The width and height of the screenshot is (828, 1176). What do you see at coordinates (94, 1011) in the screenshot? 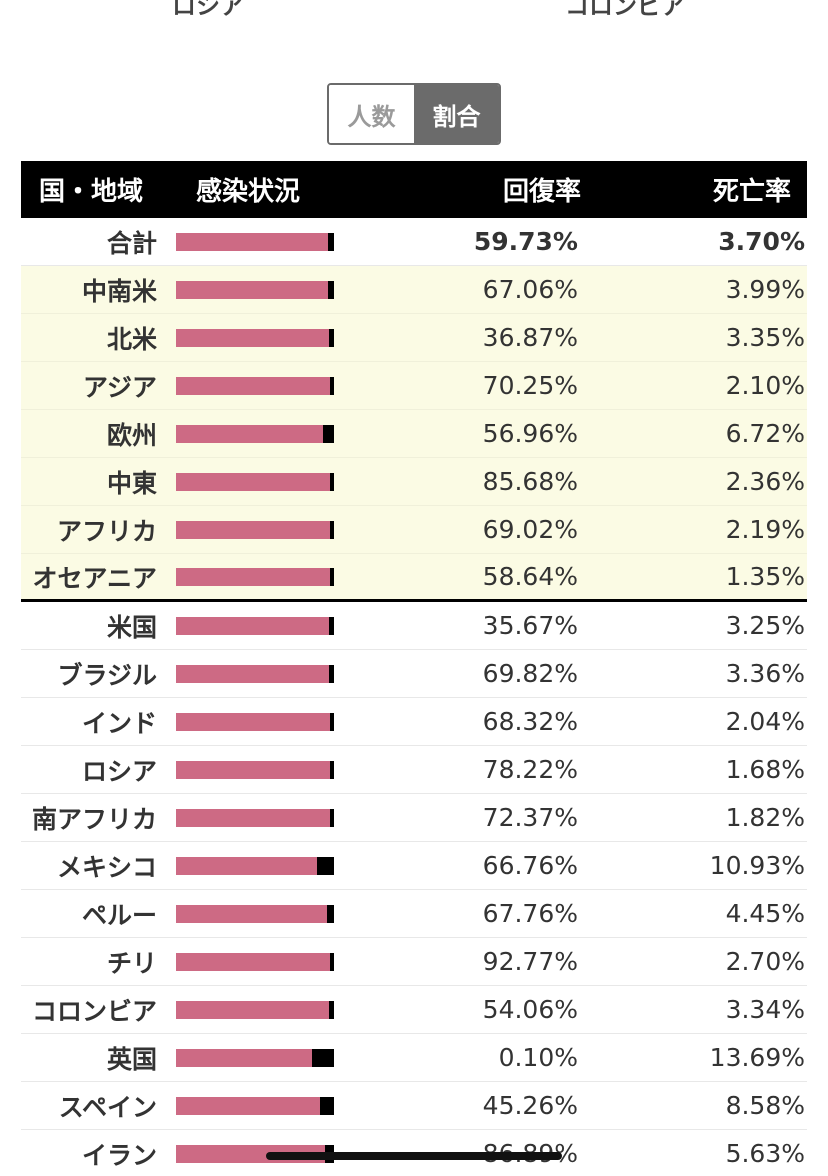
I see `row-name: コロンビア` at bounding box center [94, 1011].